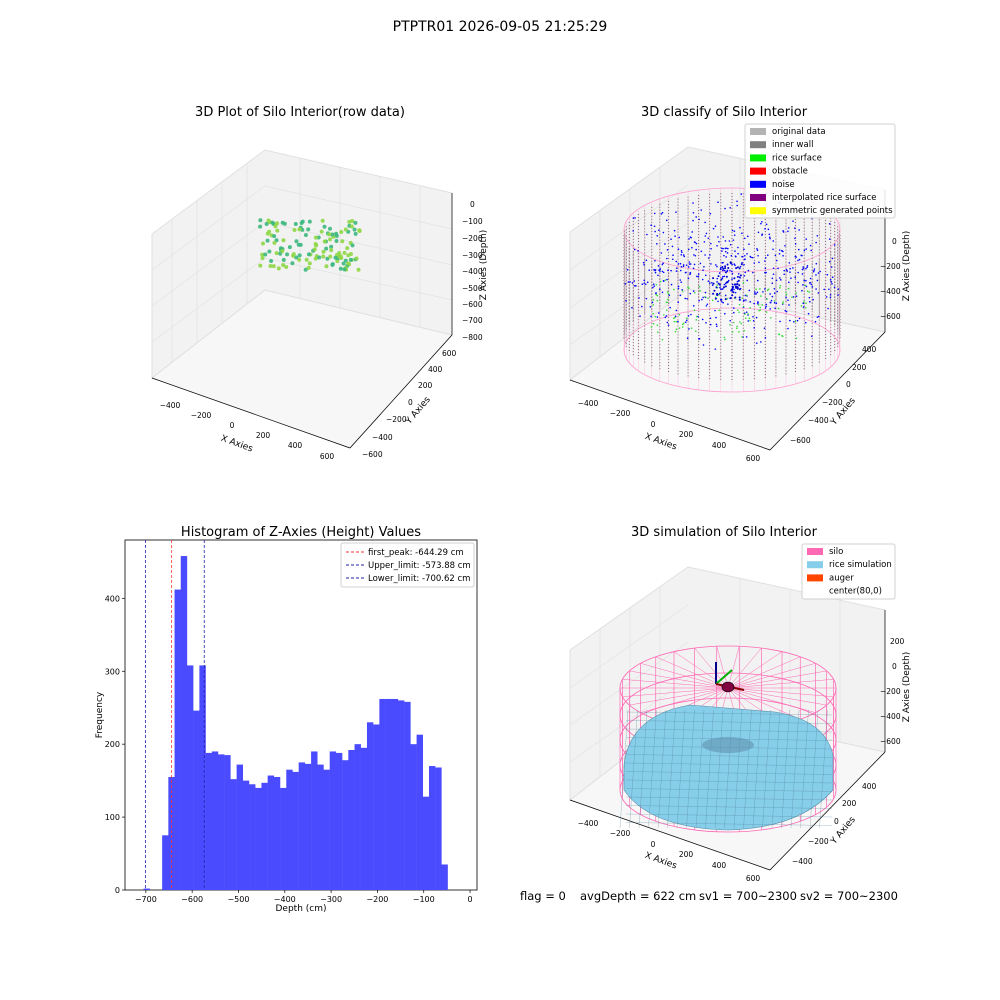 Image resolution: width=1000 pixels, height=1000 pixels. Describe the element at coordinates (472, 255) in the screenshot. I see `raw-z-tick: −300` at that location.